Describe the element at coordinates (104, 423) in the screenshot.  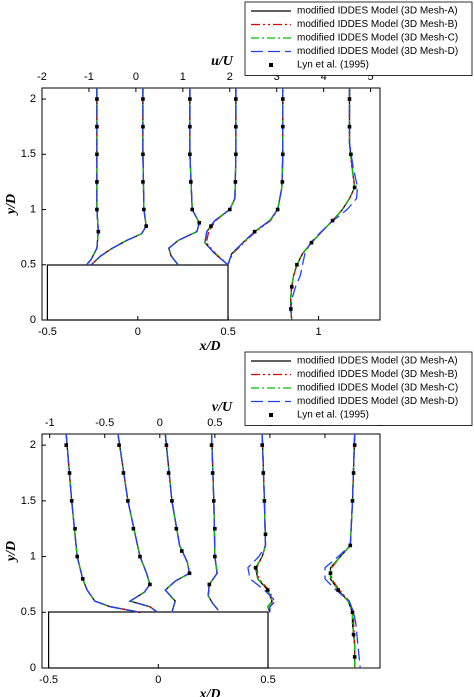
I see `x2-tick-label: -0.5` at that location.